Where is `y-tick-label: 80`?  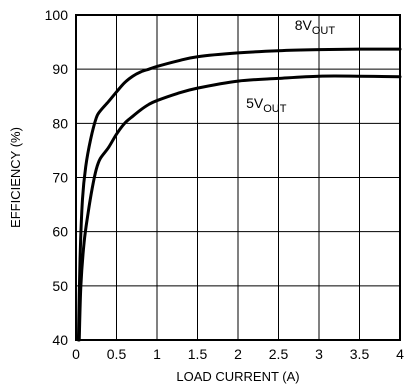
y-tick-label: 80 is located at coordinates (60, 123).